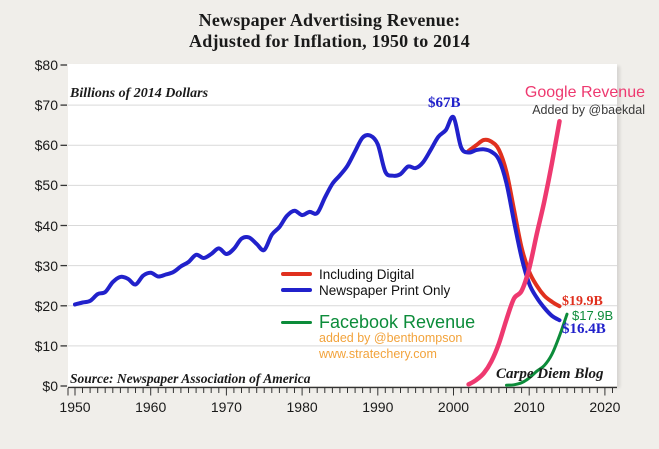  What do you see at coordinates (584, 329) in the screenshot?
I see `print-end-value: $16.4B` at bounding box center [584, 329].